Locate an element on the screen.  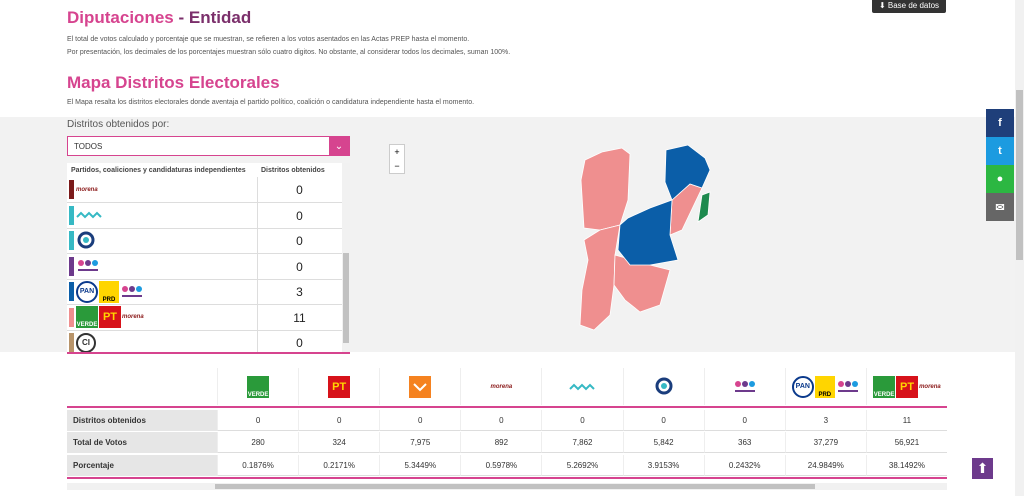
table-cell: 0.5978% is located at coordinates (501, 465).